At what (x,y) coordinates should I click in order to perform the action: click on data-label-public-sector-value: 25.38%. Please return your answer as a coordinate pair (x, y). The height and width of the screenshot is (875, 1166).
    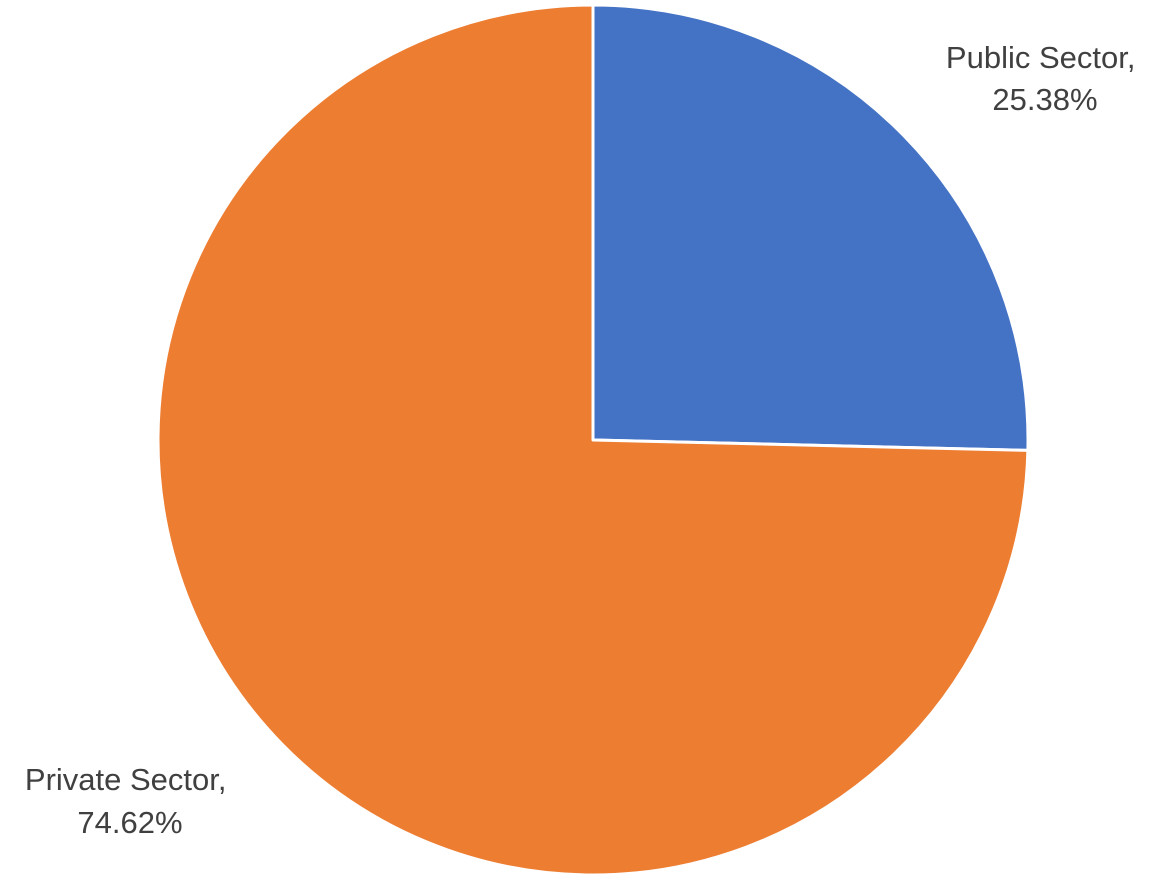
    Looking at the image, I should click on (1044, 99).